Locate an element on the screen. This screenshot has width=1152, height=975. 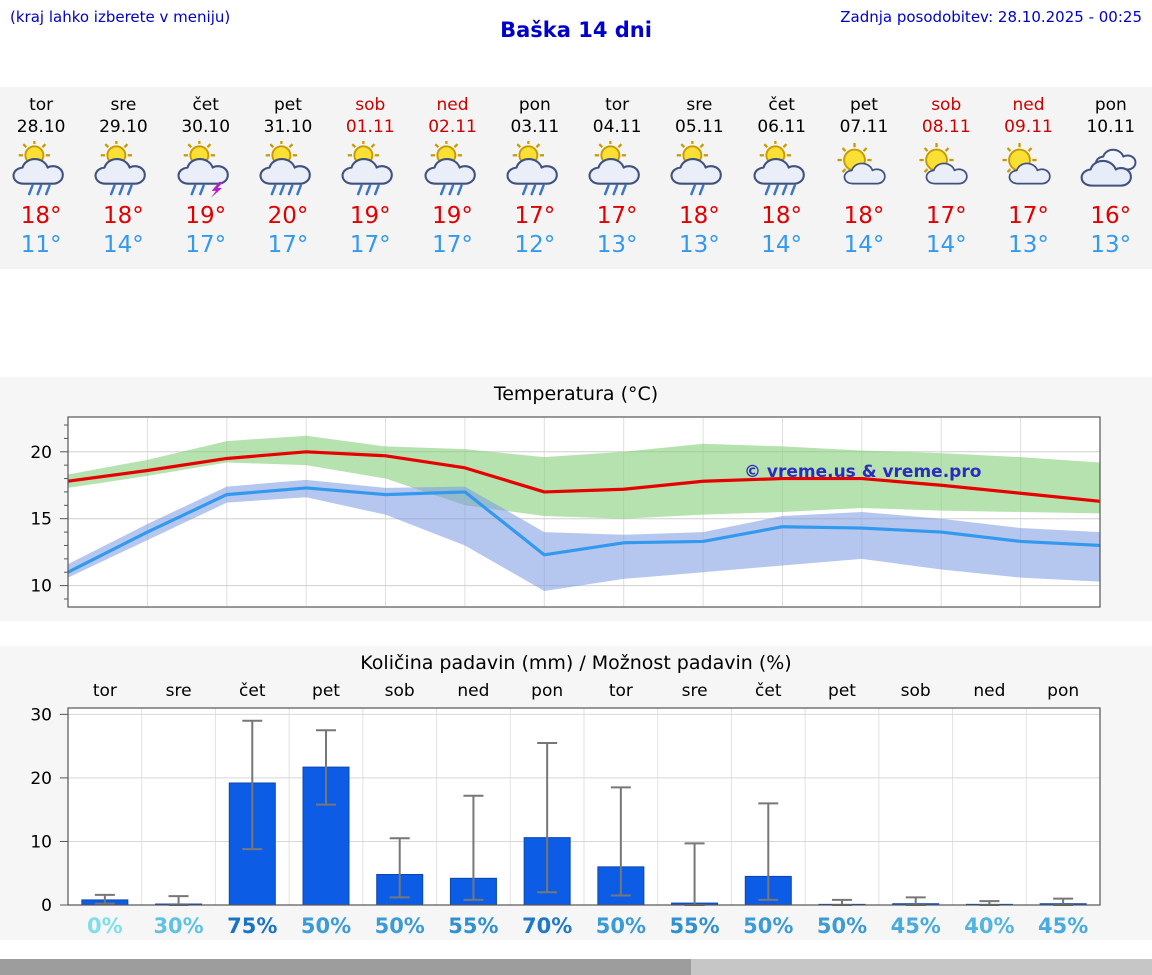
forecast-day-6: ned 02.11 19° 17° is located at coordinates (452, 177).